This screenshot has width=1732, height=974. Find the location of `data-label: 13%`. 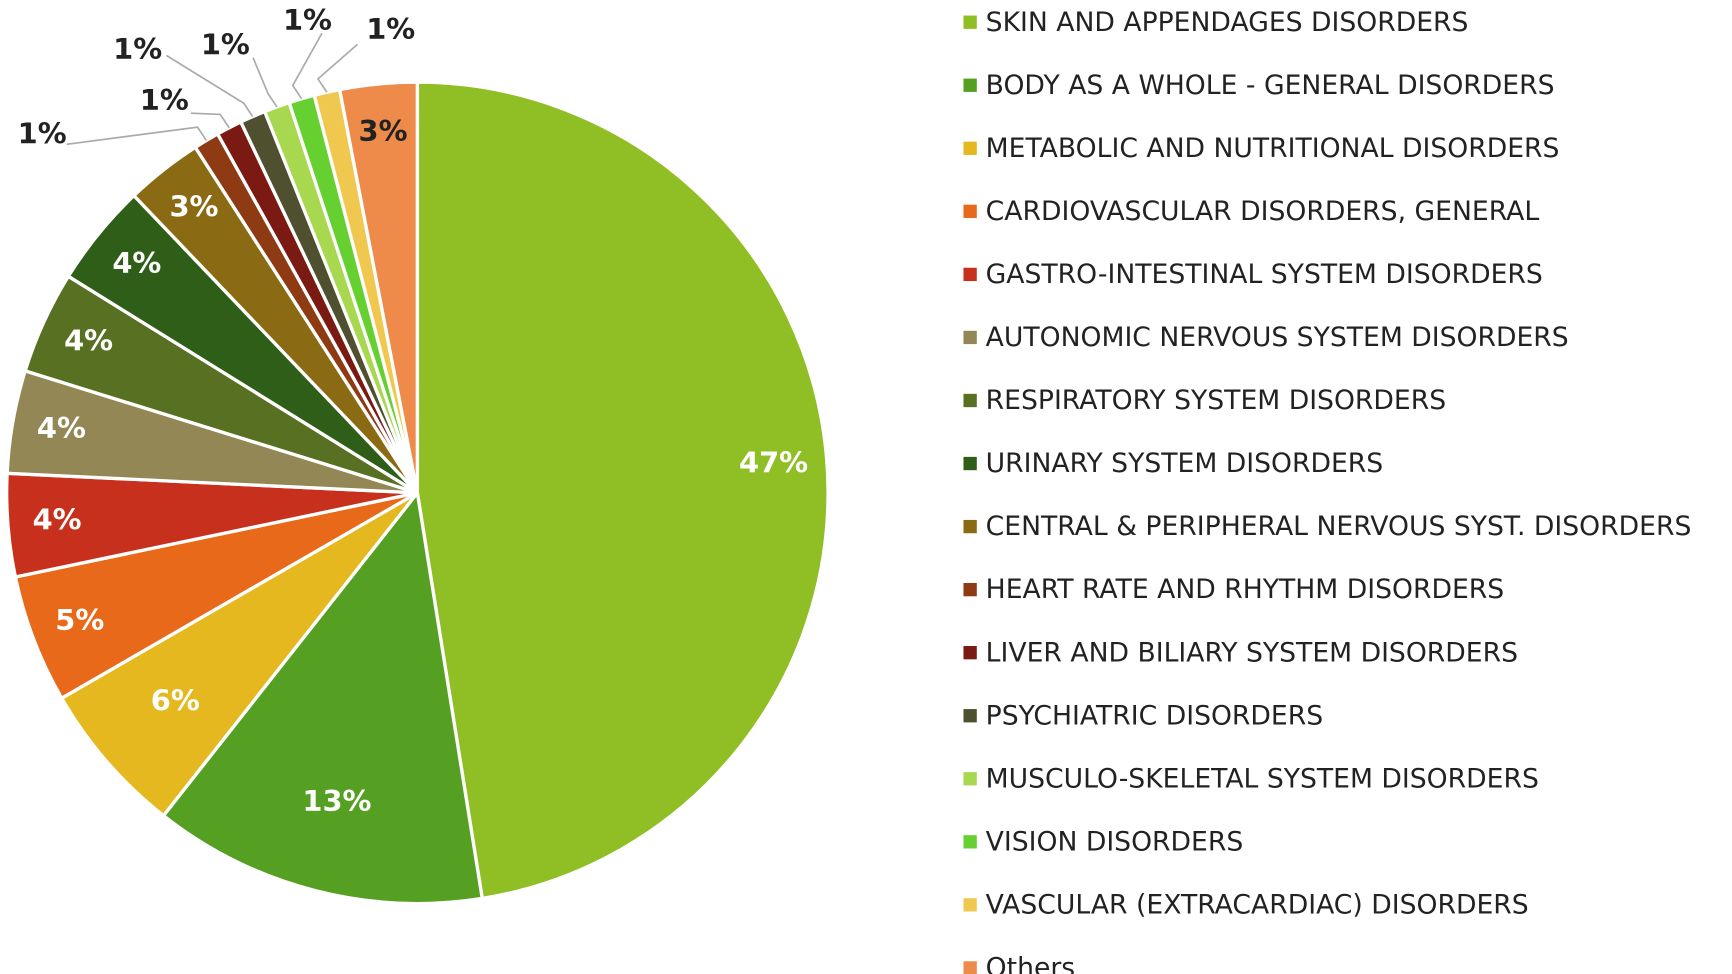

data-label: 13% is located at coordinates (336, 801).